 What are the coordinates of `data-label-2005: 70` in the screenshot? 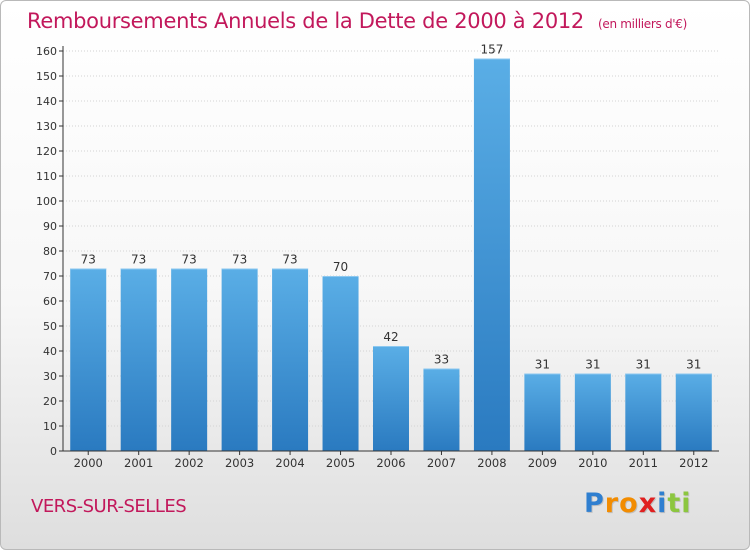 It's located at (340, 267).